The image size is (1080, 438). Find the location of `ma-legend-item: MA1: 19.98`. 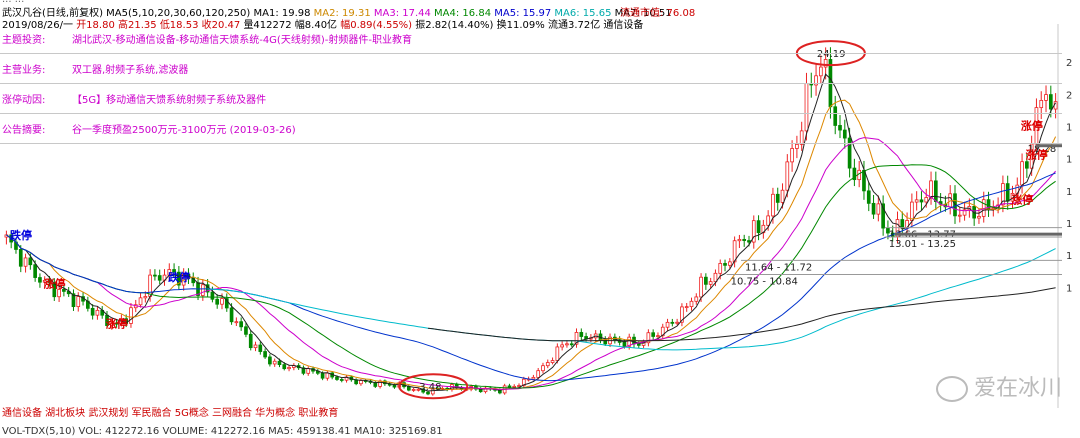

ma-legend-item: MA1: 19.98 is located at coordinates (280, 13).